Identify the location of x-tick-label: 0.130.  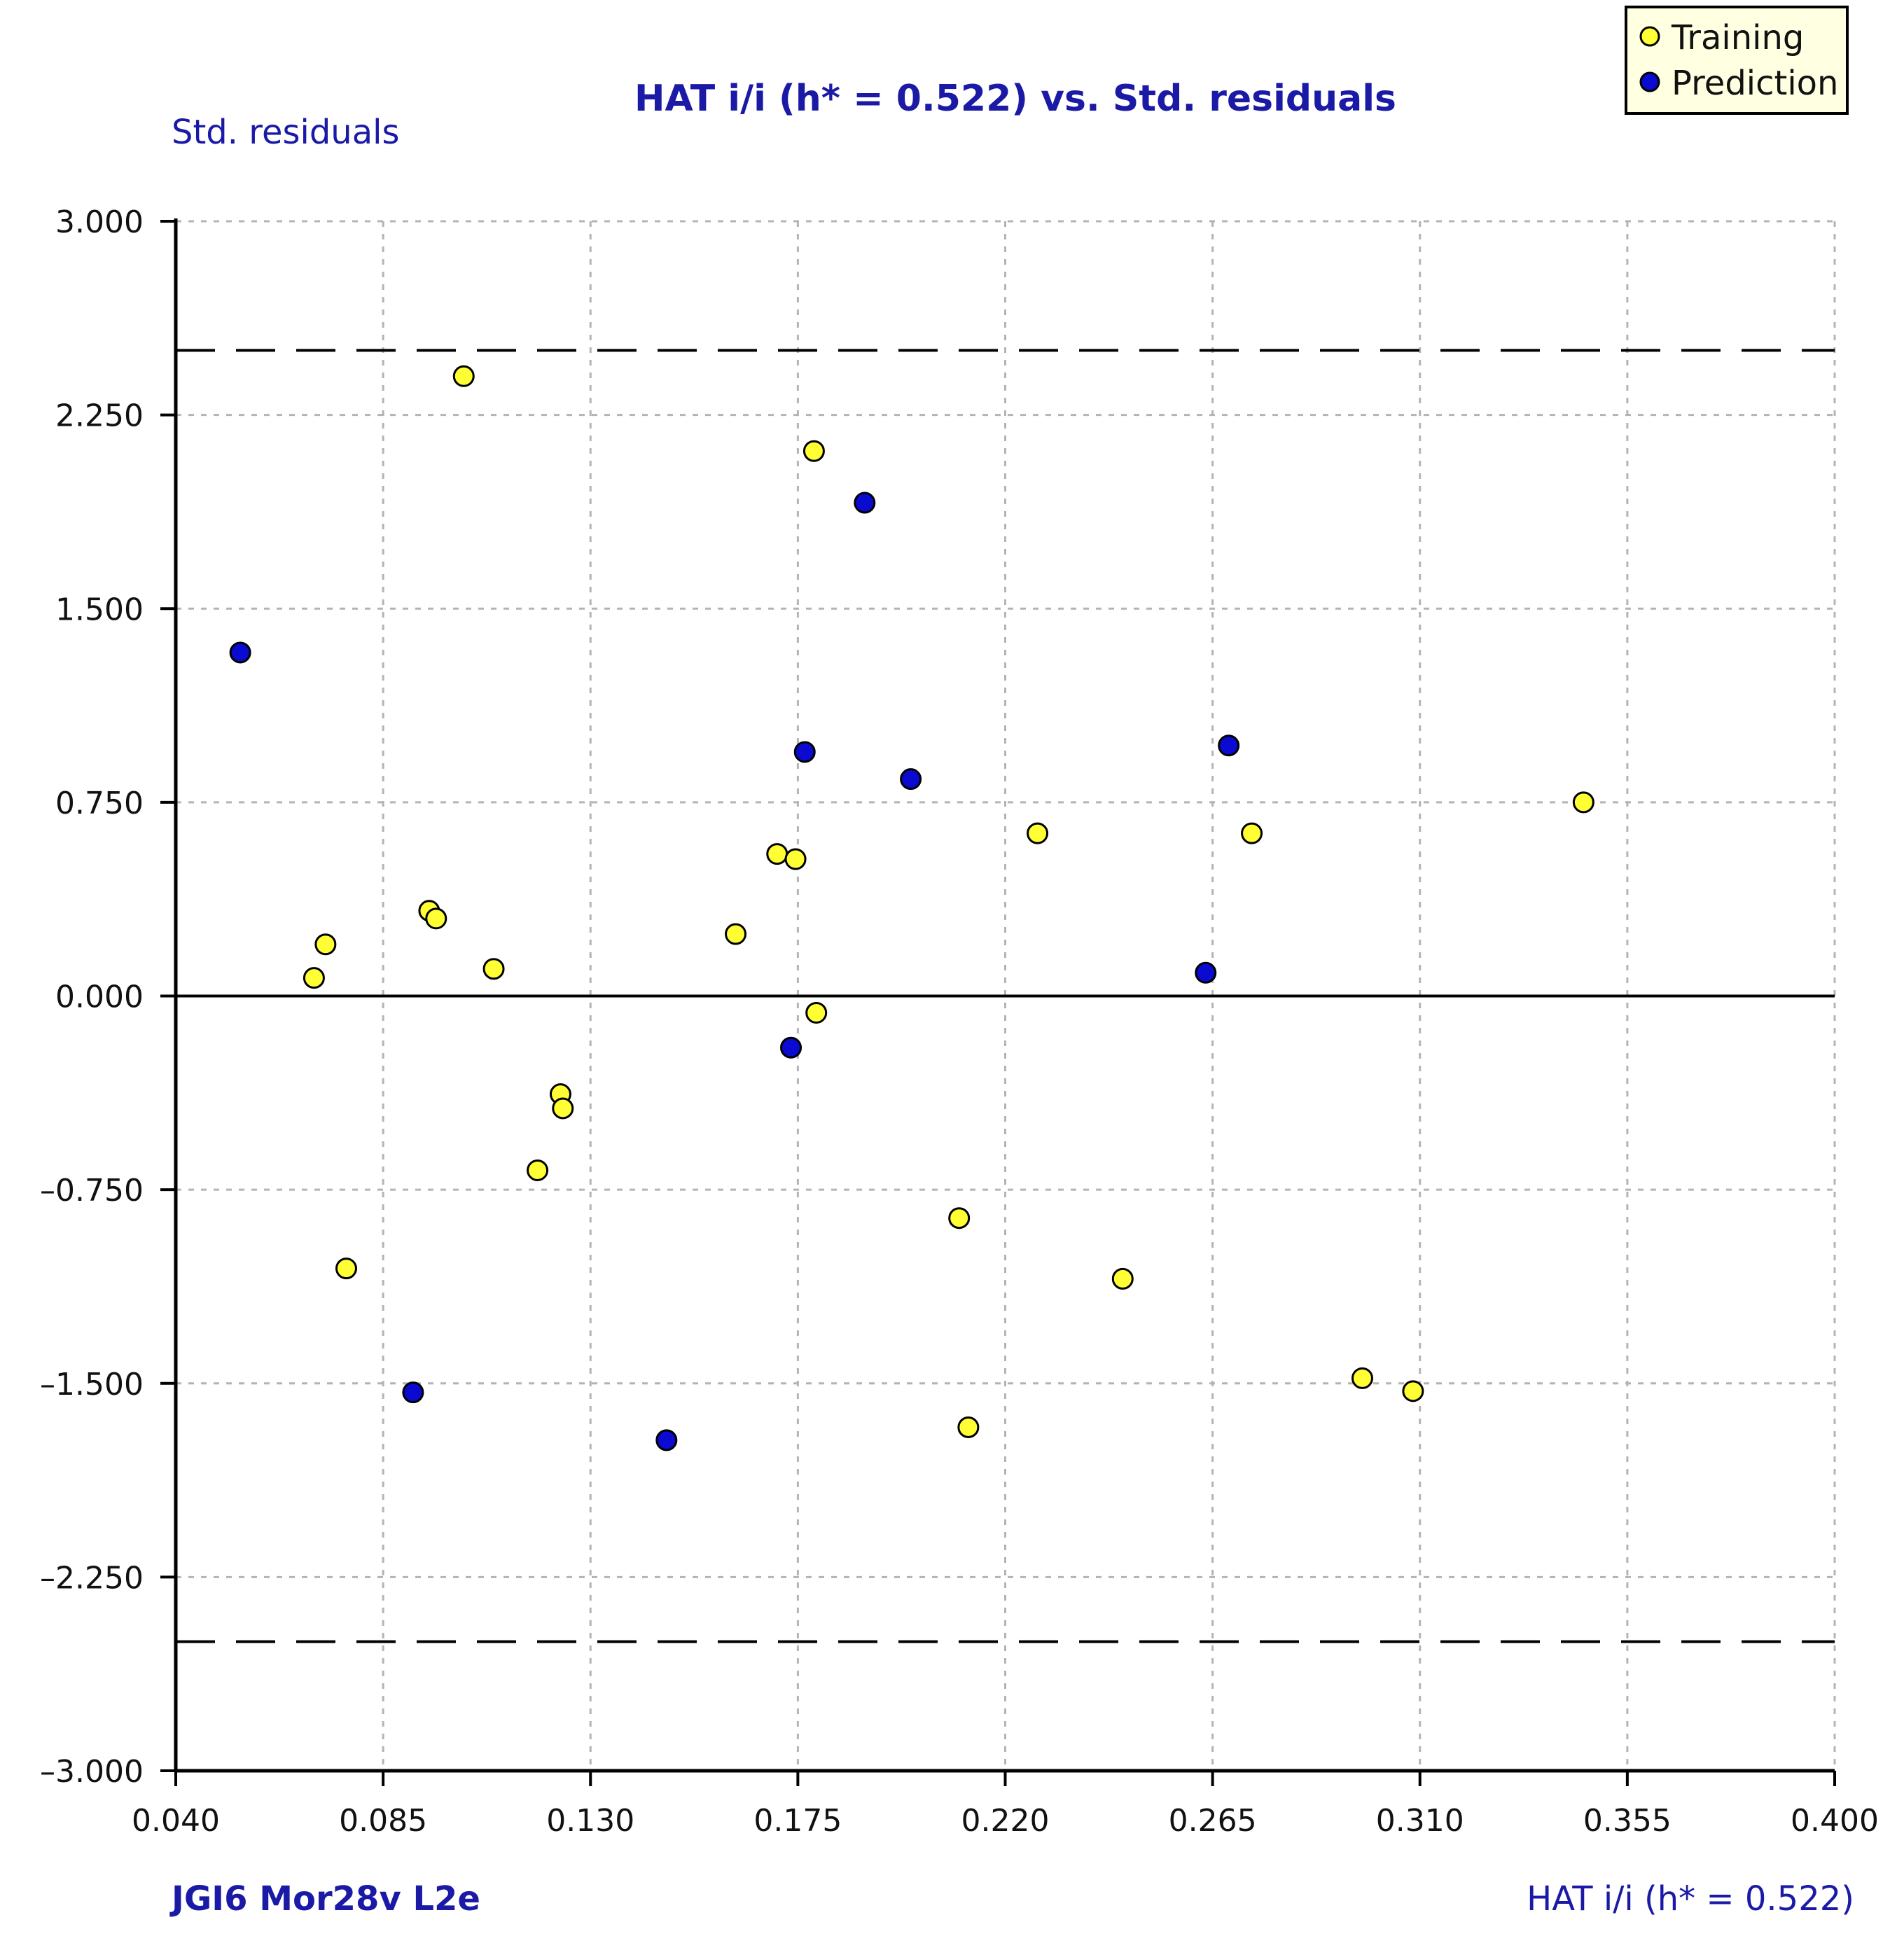
(590, 1821).